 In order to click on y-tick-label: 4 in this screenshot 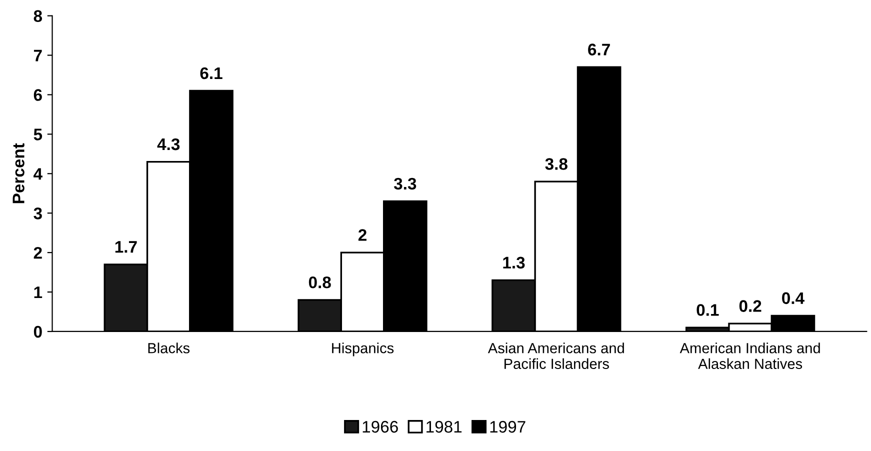, I will do `click(38, 174)`.